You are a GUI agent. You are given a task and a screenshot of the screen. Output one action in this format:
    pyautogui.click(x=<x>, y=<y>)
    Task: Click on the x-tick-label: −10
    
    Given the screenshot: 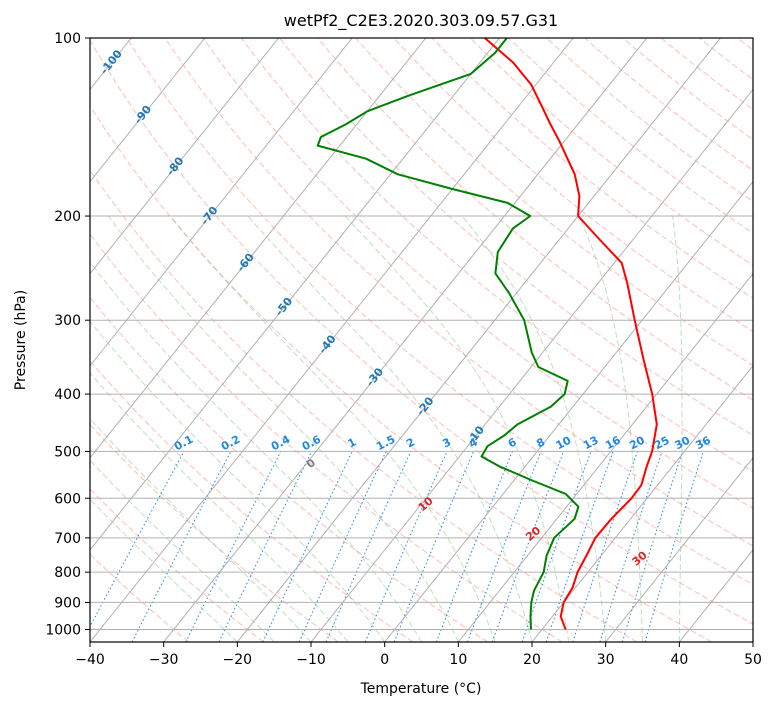 What is the action you would take?
    pyautogui.click(x=311, y=660)
    